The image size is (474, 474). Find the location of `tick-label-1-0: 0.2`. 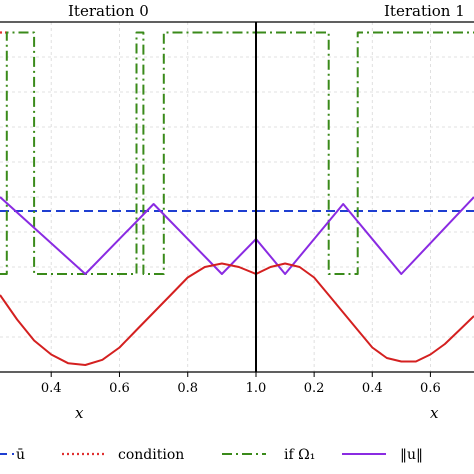

tick-label-1-0: 0.2 is located at coordinates (314, 388).